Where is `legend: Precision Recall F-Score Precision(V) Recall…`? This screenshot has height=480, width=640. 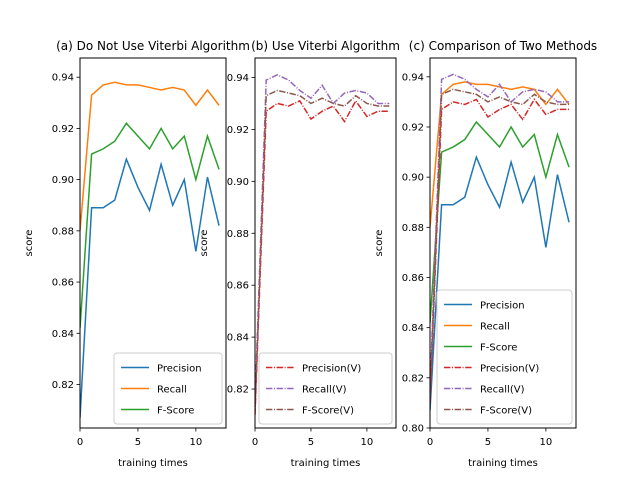 legend: Precision Recall F-Score Precision(V) Recall… is located at coordinates (504, 357).